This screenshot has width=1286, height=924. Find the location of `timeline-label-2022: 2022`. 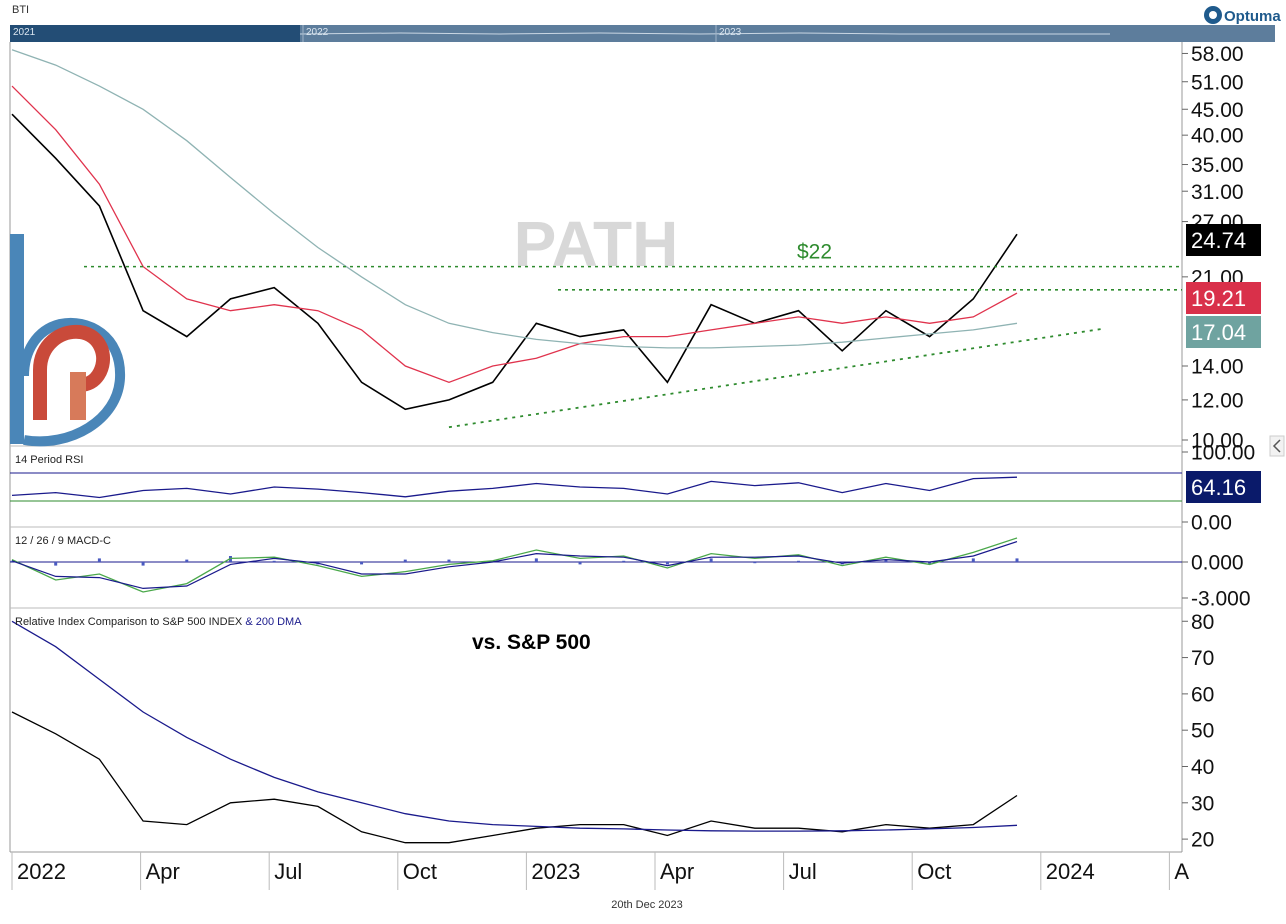

timeline-label-2022: 2022 is located at coordinates (317, 32).